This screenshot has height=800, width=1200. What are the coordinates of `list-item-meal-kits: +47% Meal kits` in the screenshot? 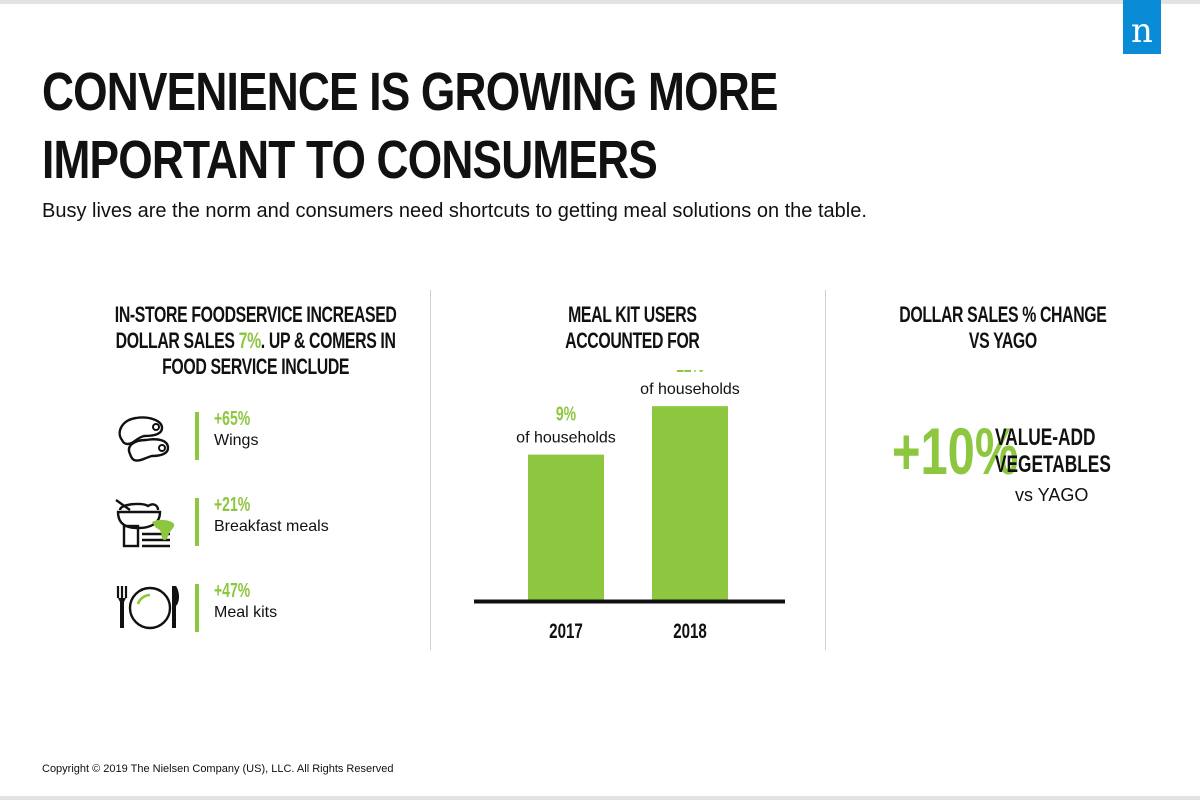 It's located at (242, 609).